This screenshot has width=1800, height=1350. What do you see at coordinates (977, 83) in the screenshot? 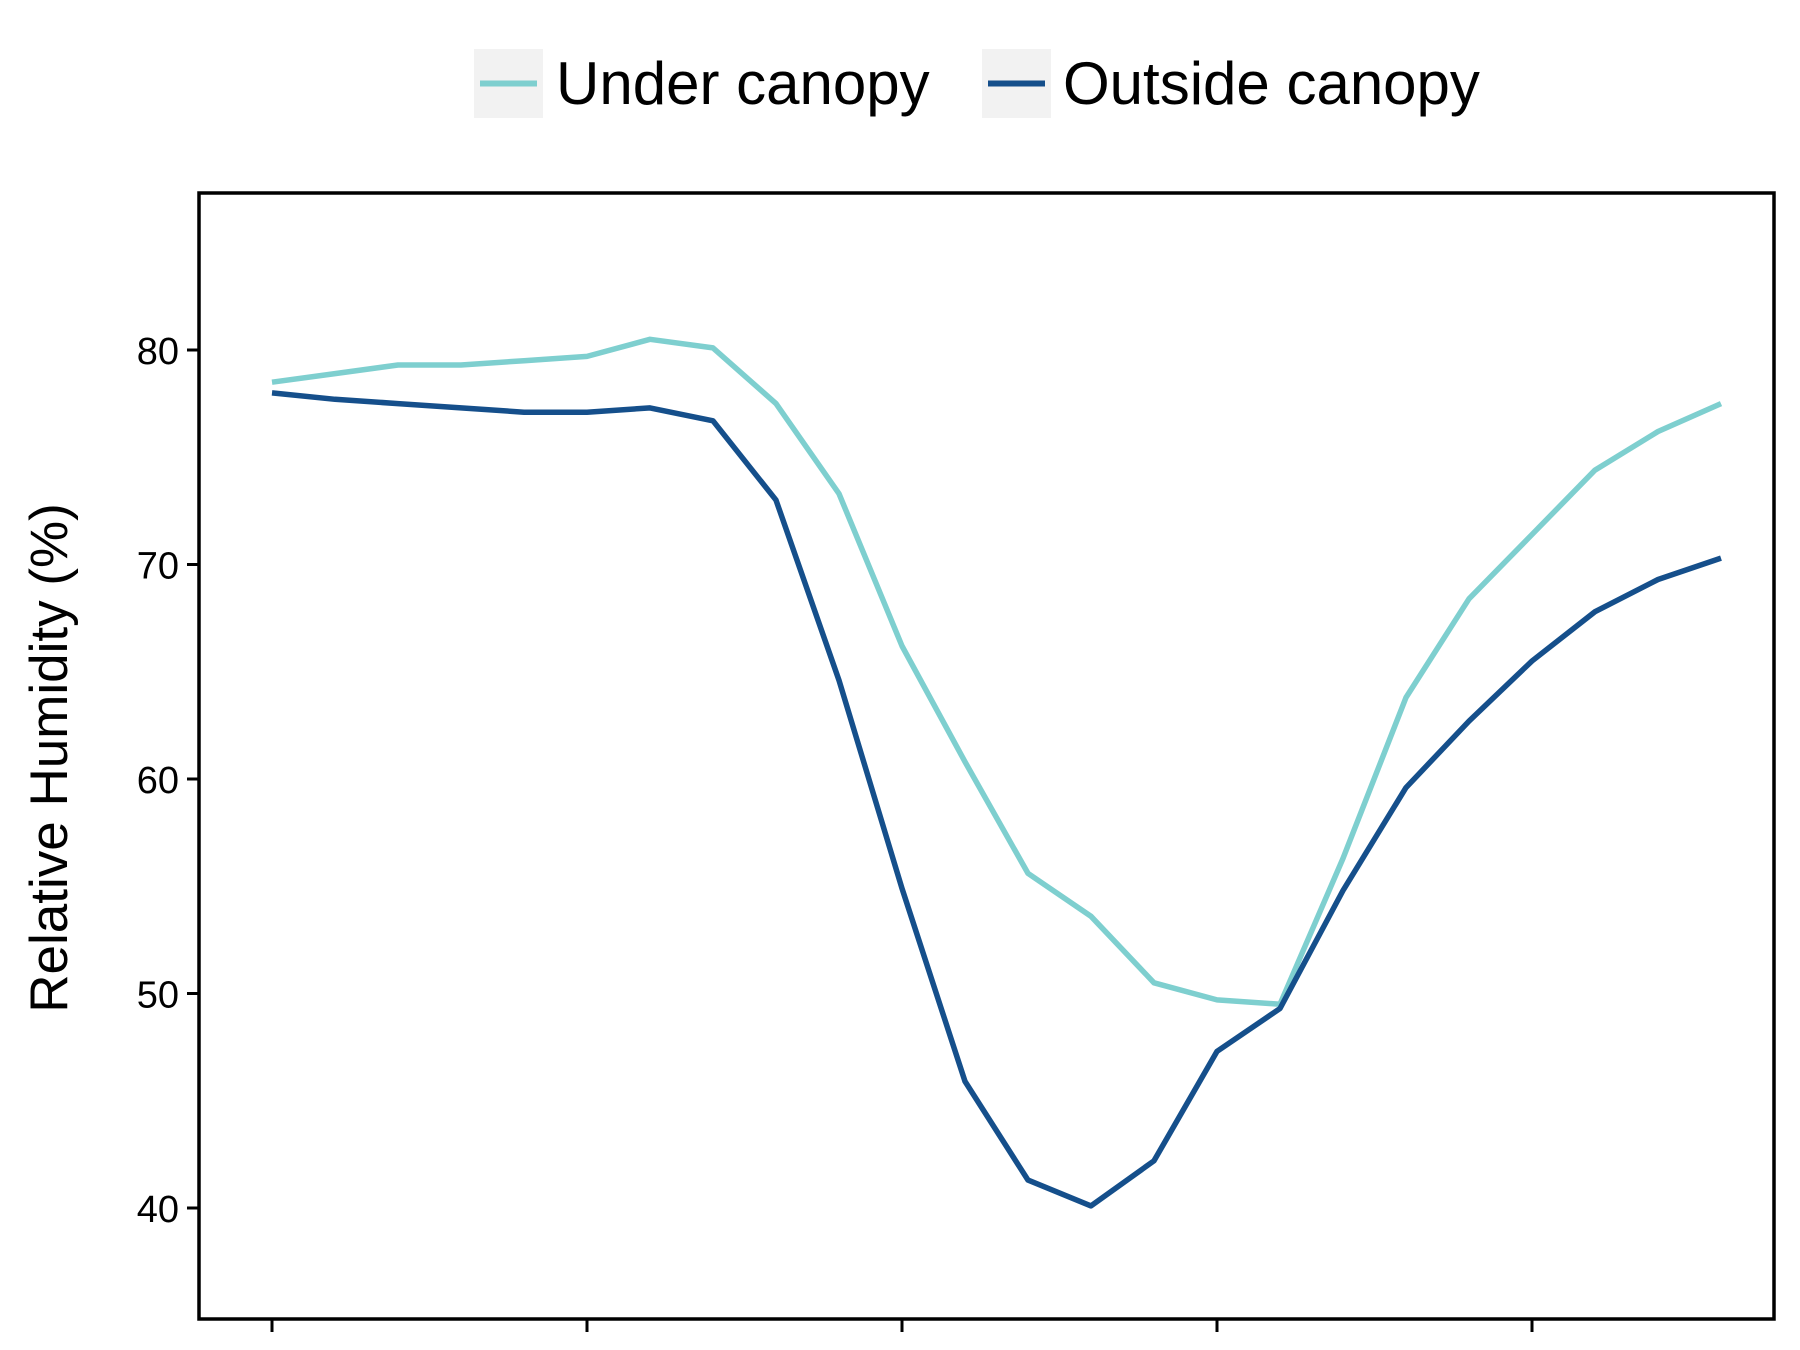
I see `legend: Under canopy Outside canopy` at bounding box center [977, 83].